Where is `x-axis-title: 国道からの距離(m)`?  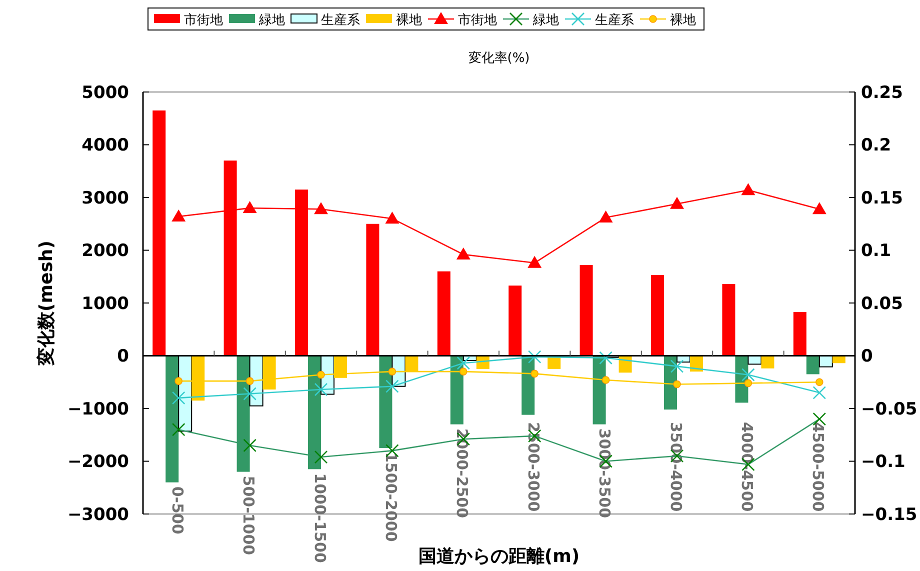 x-axis-title: 国道からの距離(m) is located at coordinates (499, 556).